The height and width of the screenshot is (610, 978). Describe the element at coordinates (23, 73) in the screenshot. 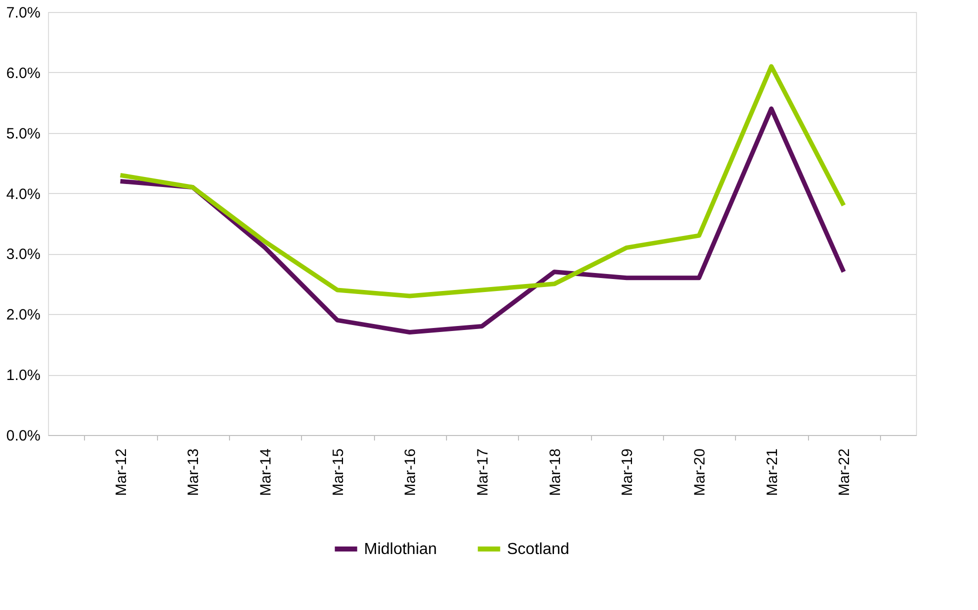

I see `y-tick-label: 6.0%` at that location.